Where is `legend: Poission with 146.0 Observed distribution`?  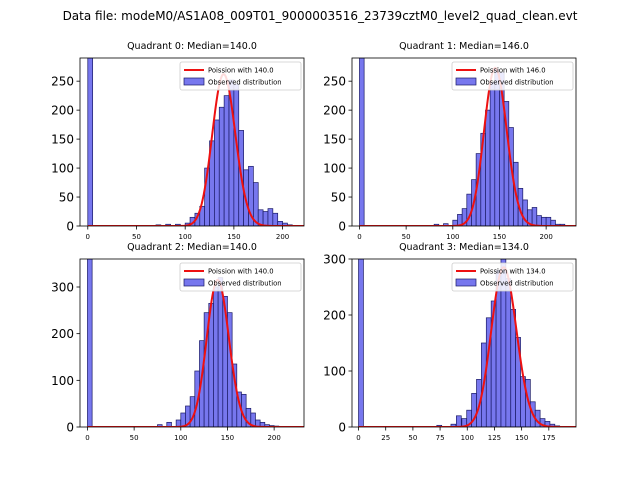
legend: Poission with 146.0 Observed distribution is located at coordinates (512, 76).